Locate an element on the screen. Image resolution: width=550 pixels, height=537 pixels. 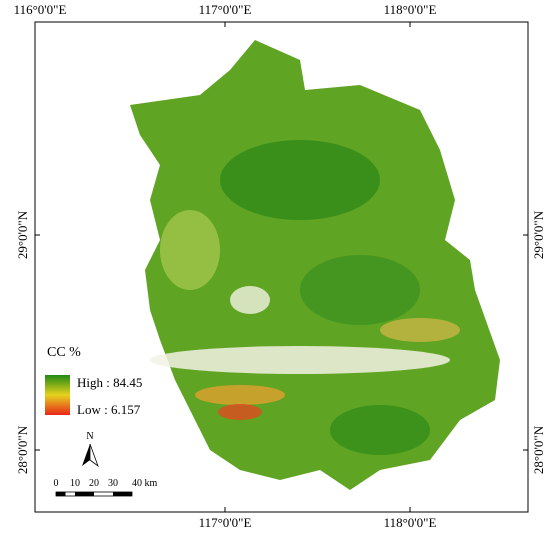
legend: CC % High : 84.45 Low : 6.157 is located at coordinates (93, 381).